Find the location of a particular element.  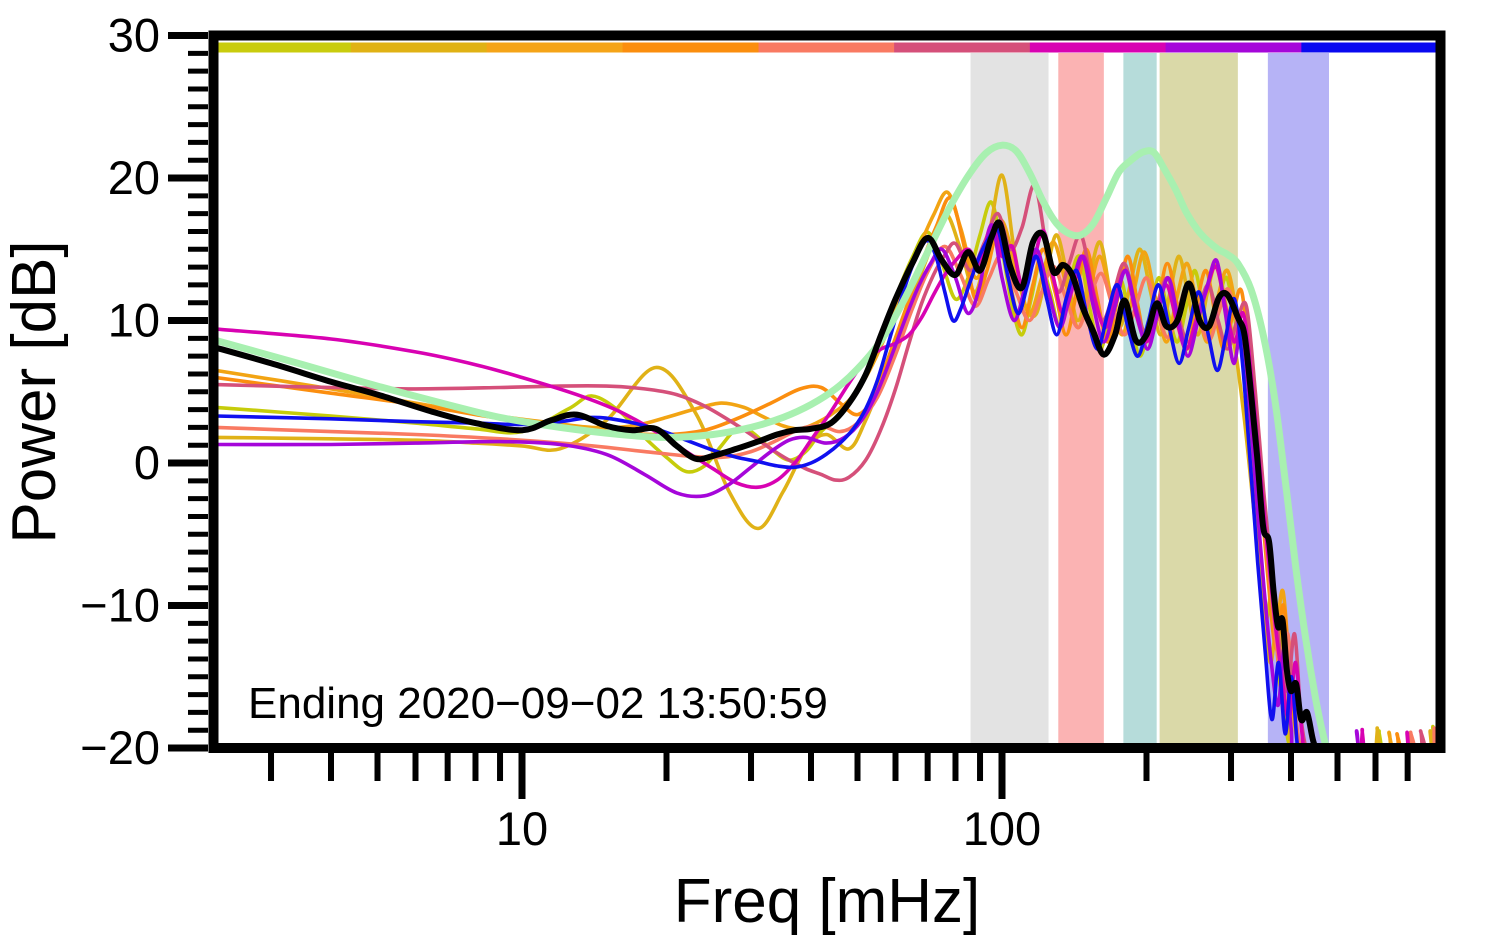

y-tick-label-0: 0 is located at coordinates (147, 462).